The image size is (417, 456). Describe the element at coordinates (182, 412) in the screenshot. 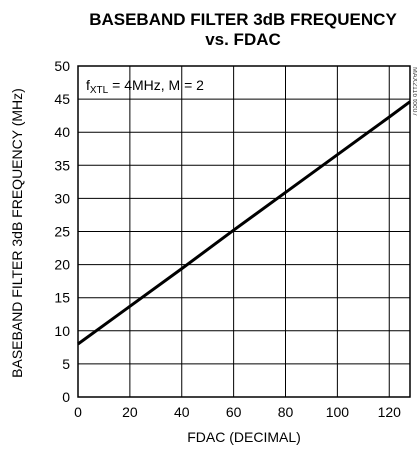

I see `x-tick-label: 40` at that location.